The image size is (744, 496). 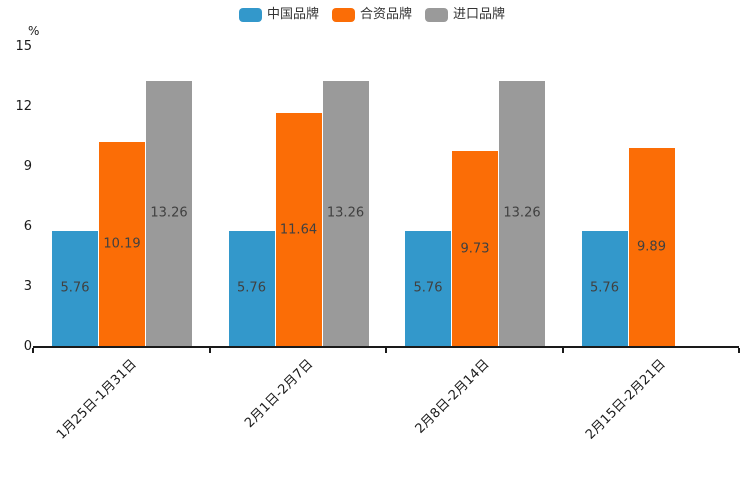 What do you see at coordinates (27, 286) in the screenshot?
I see `y-axis-tick-label: 3` at bounding box center [27, 286].